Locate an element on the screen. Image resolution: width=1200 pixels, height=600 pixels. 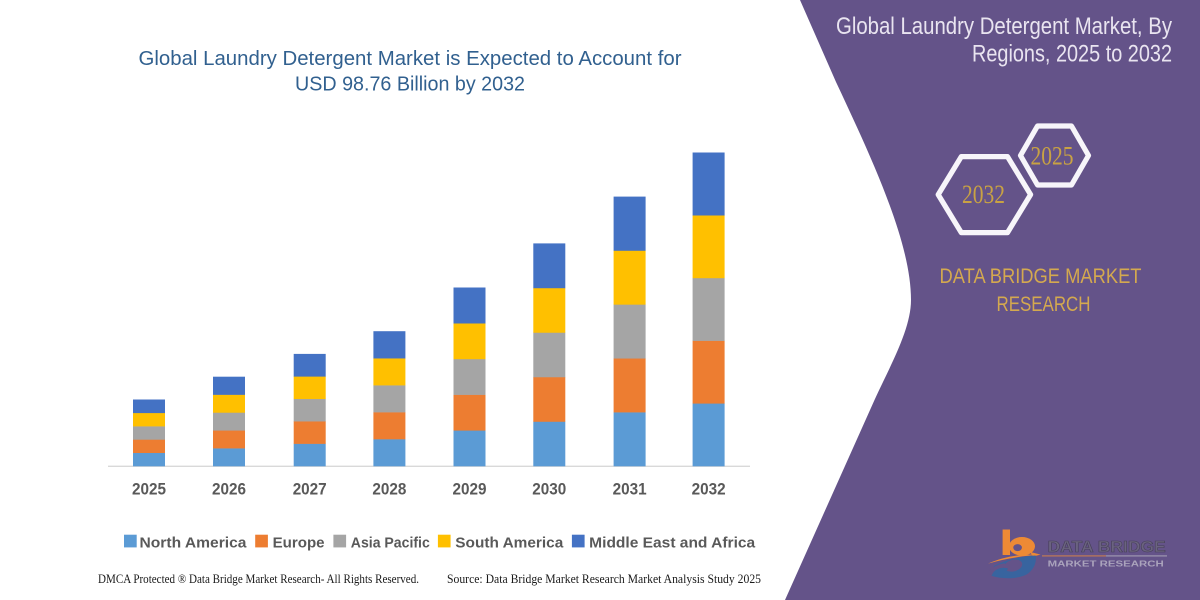
svg-text: 2028 is located at coordinates (389, 489).